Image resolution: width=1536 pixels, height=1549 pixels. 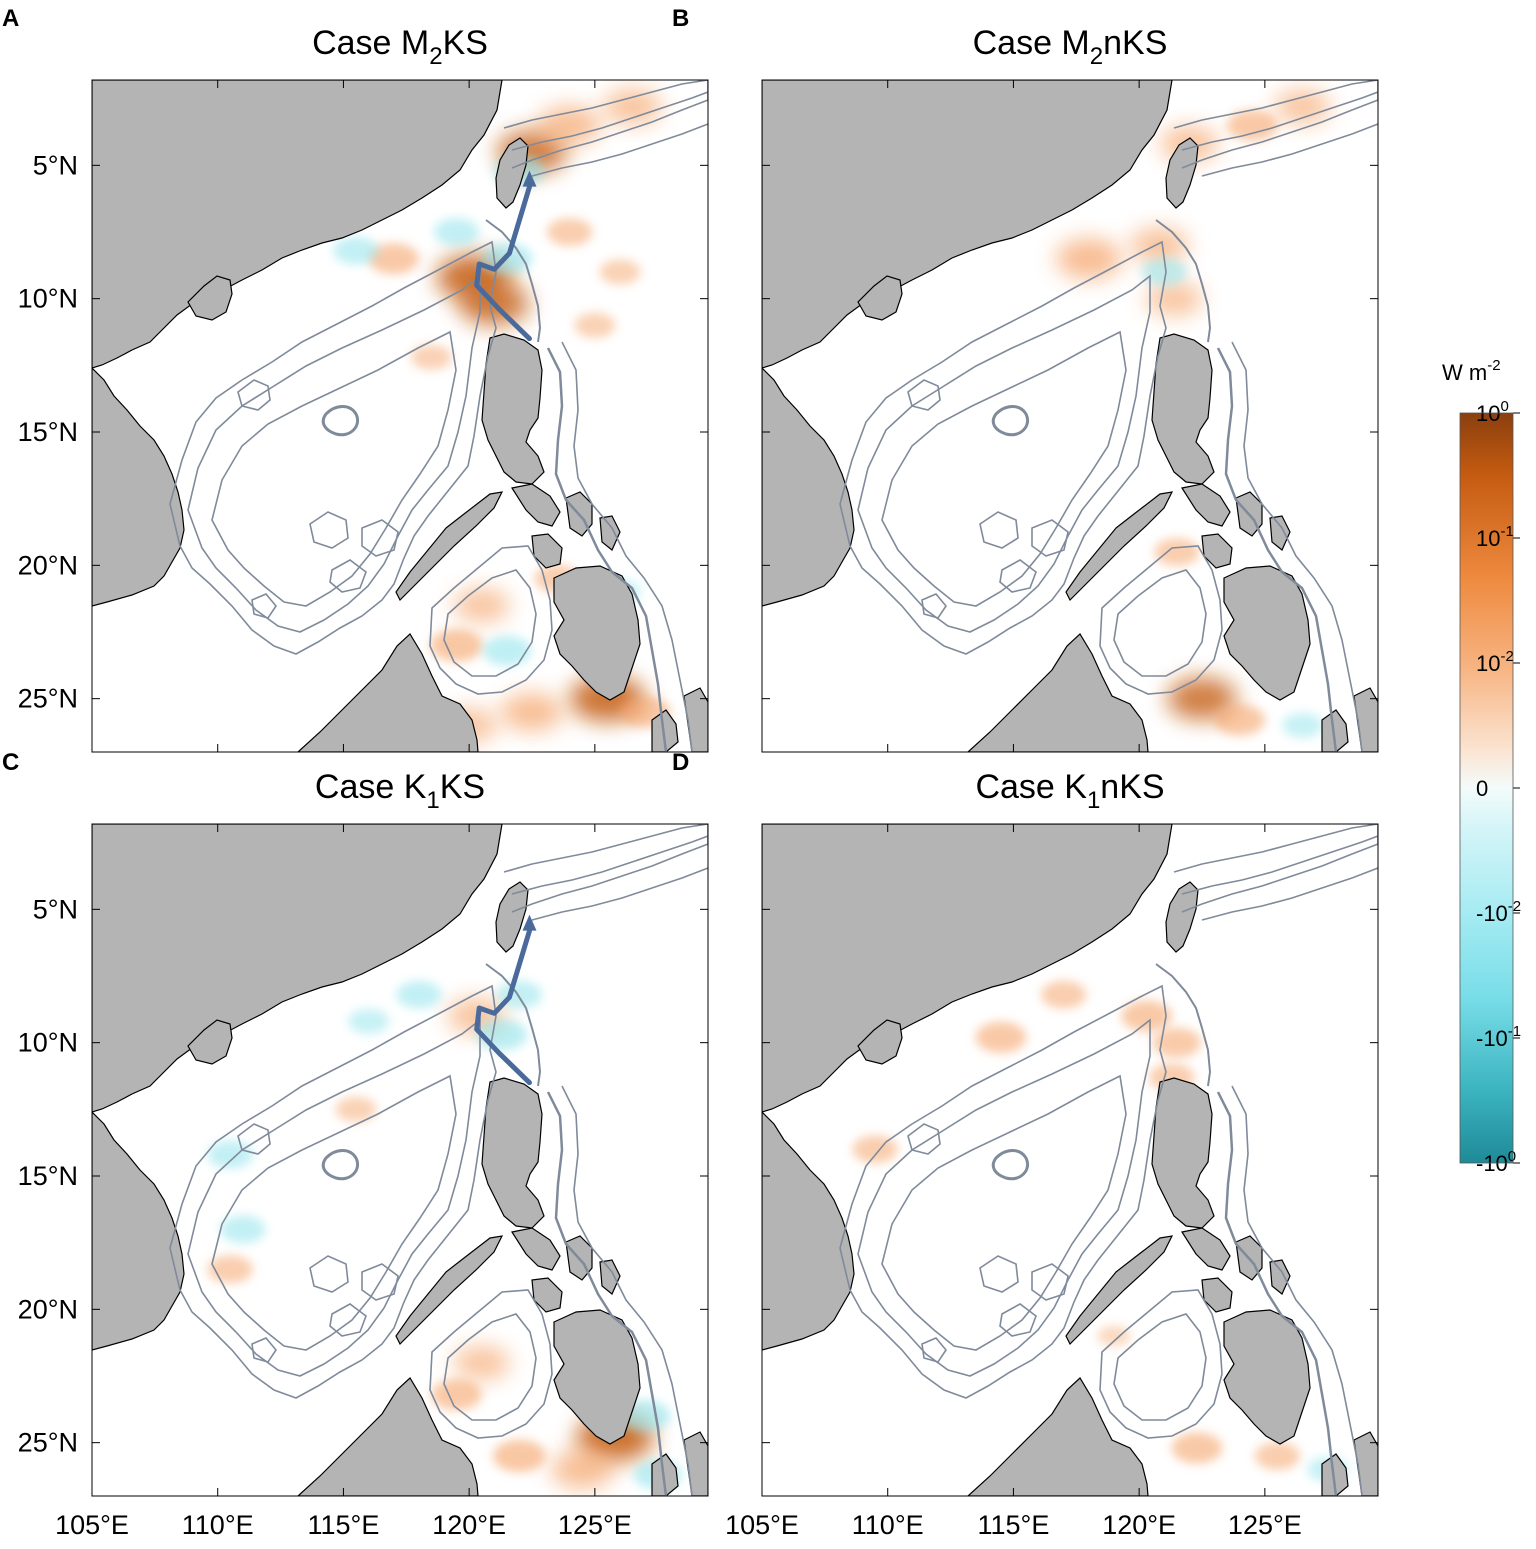 What do you see at coordinates (680, 18) in the screenshot?
I see `panel-letter: B` at bounding box center [680, 18].